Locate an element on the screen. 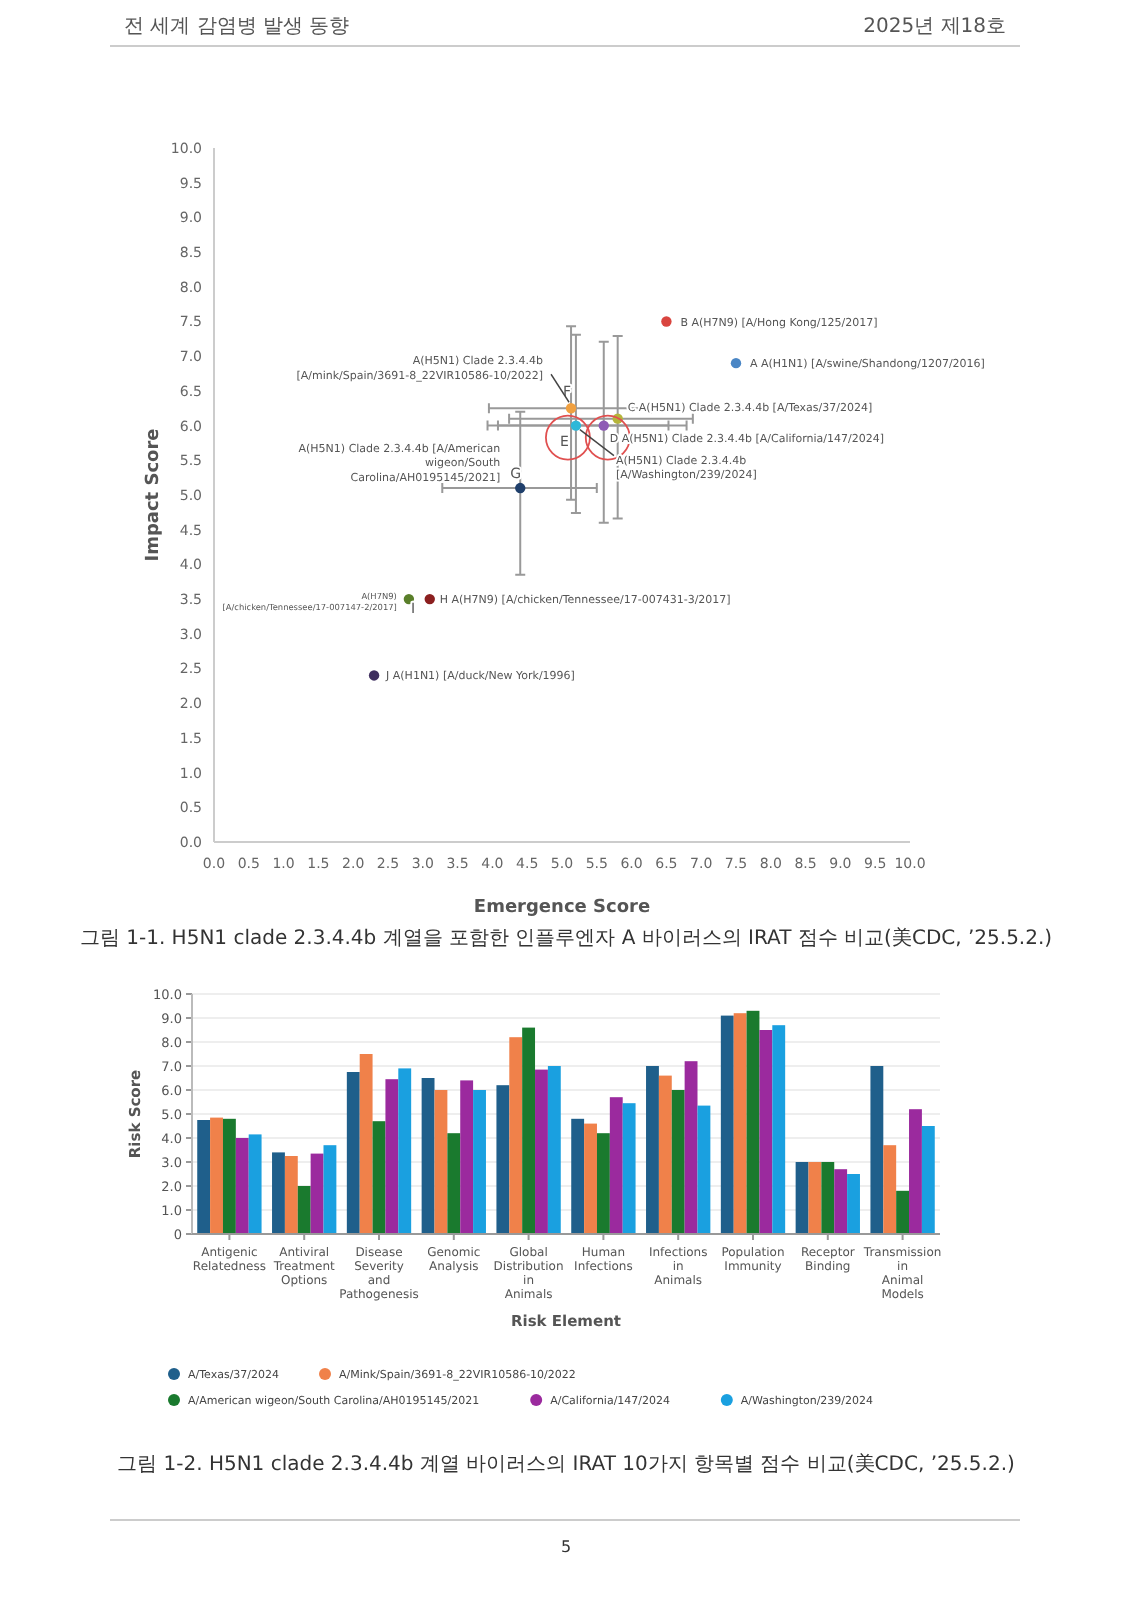 The width and height of the screenshot is (1132, 1600). text: 그림 1-1. H5N1 clade 2.3.4.4b 계열을 포함한 인플루엔자 A 바이러스의 IRAT 점수 비교(美CDC, ’25.5.2.) is located at coordinates (566, 938).